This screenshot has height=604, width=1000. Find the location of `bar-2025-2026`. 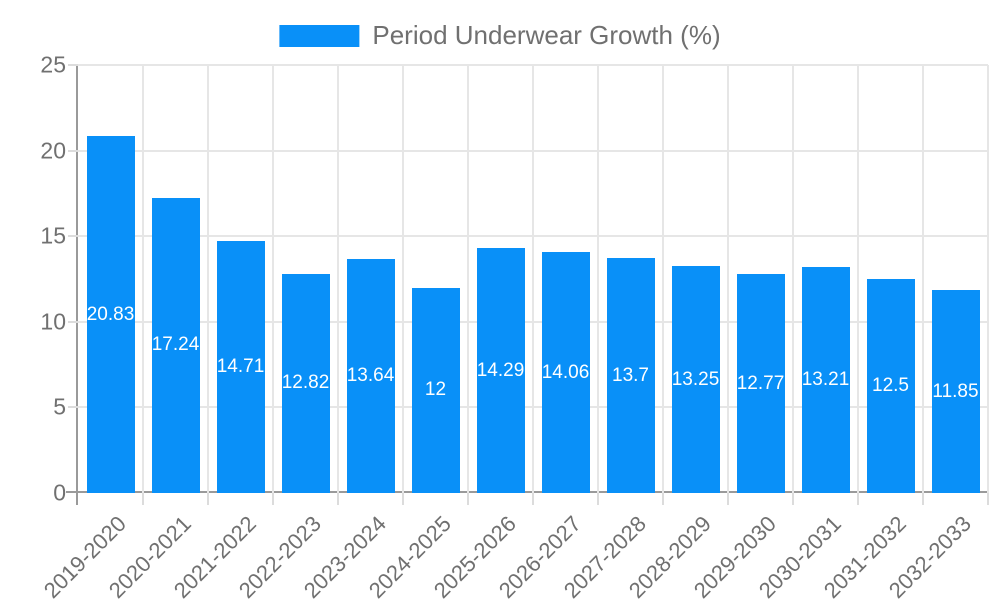

bar-2025-2026 is located at coordinates (500, 370).